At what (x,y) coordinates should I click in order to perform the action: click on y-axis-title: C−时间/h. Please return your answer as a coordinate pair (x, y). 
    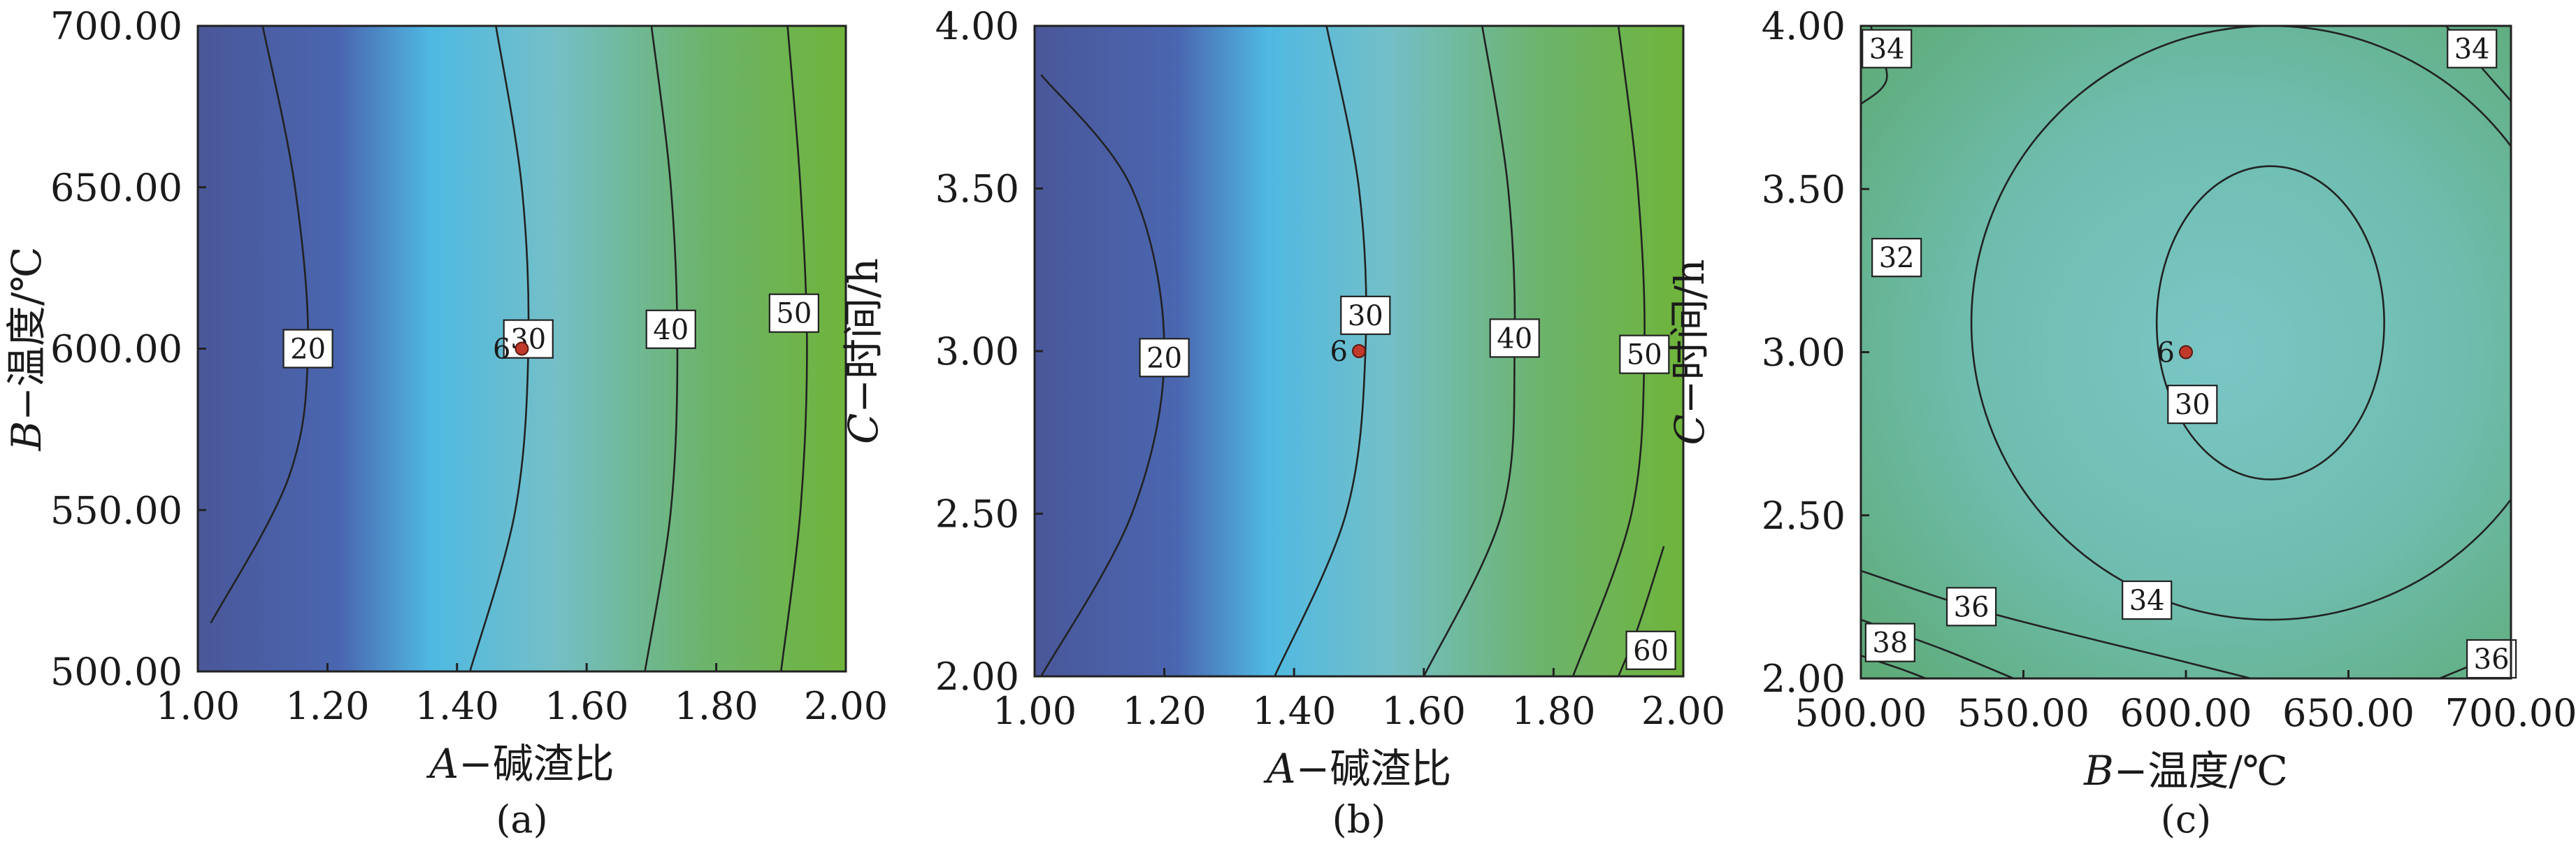
    Looking at the image, I should click on (1689, 352).